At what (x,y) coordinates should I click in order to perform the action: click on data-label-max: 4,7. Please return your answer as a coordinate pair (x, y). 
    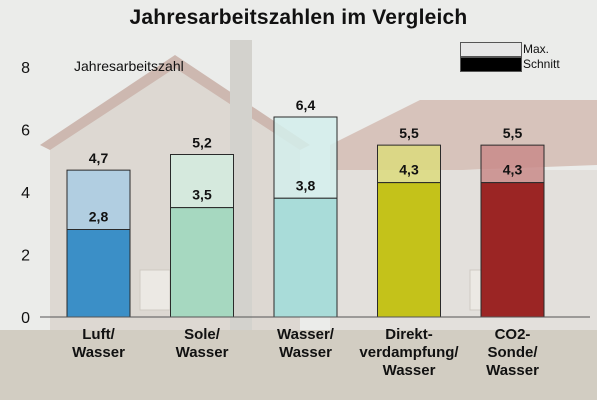
    Looking at the image, I should click on (99, 158).